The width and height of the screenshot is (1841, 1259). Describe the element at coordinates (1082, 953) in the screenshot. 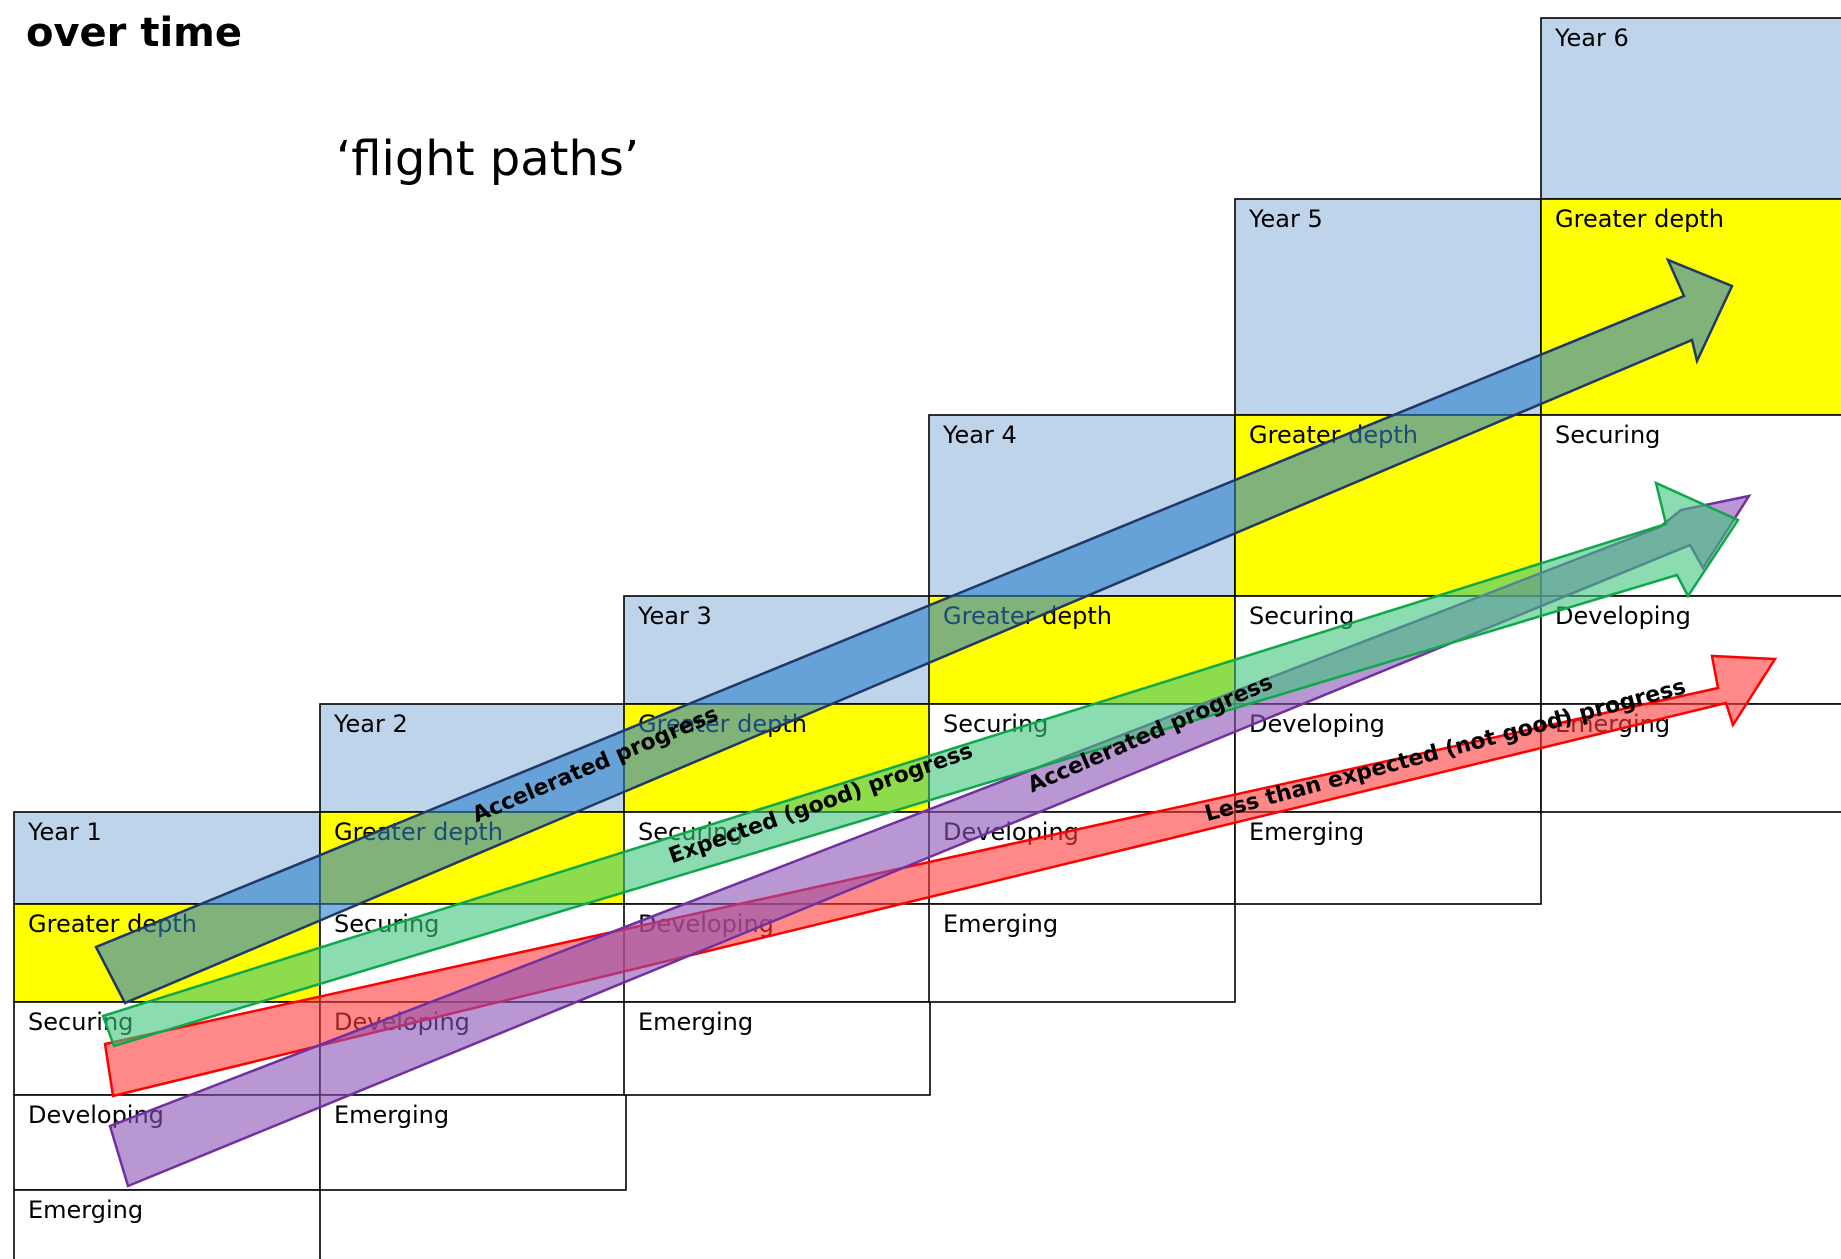

I see `year-4-emerging-cell` at that location.